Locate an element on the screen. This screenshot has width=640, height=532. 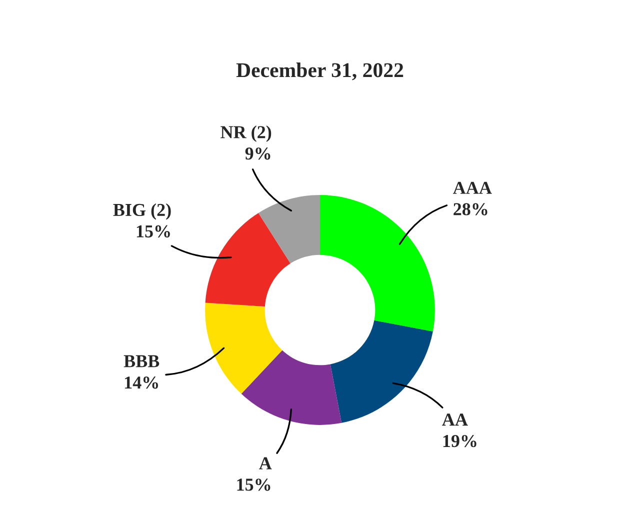
data-label: 19% is located at coordinates (459, 441).